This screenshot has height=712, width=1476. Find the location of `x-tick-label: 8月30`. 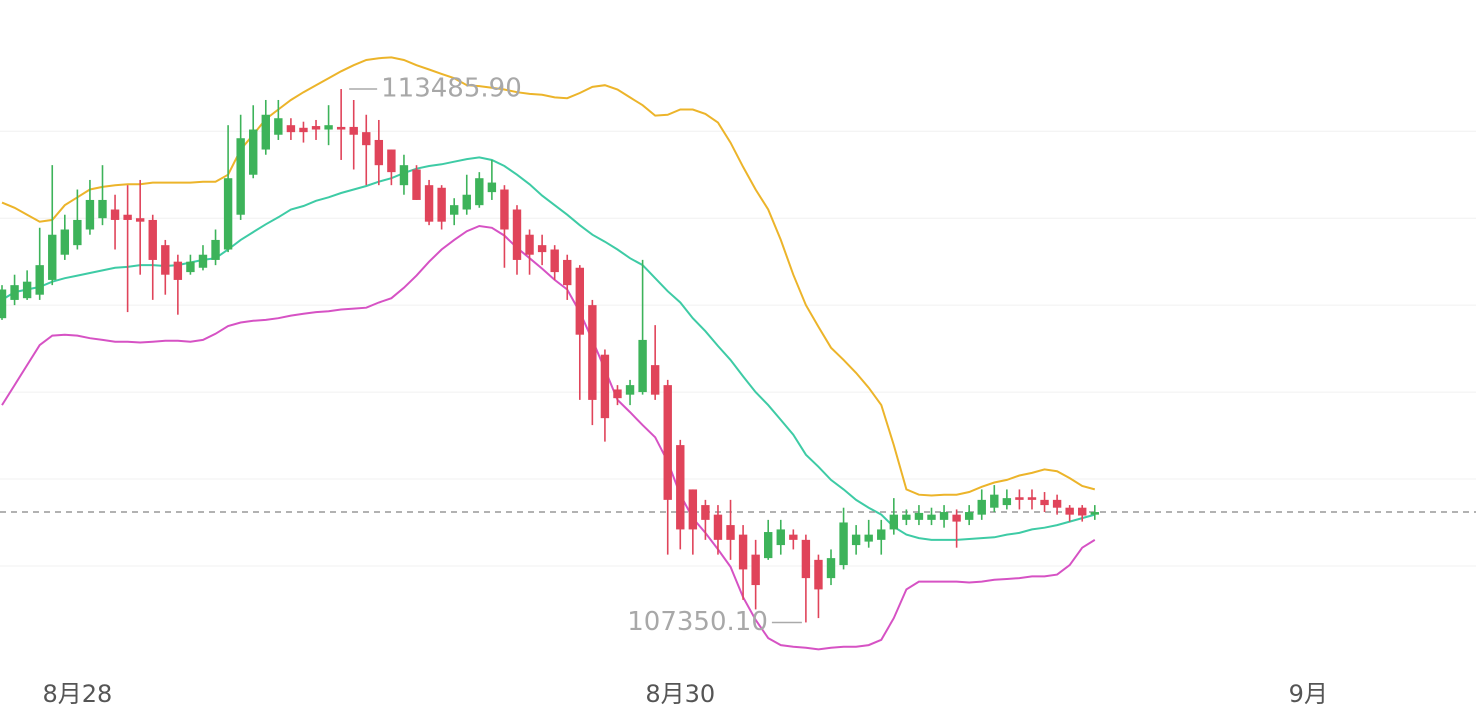

x-tick-label: 8月30 is located at coordinates (680, 694).